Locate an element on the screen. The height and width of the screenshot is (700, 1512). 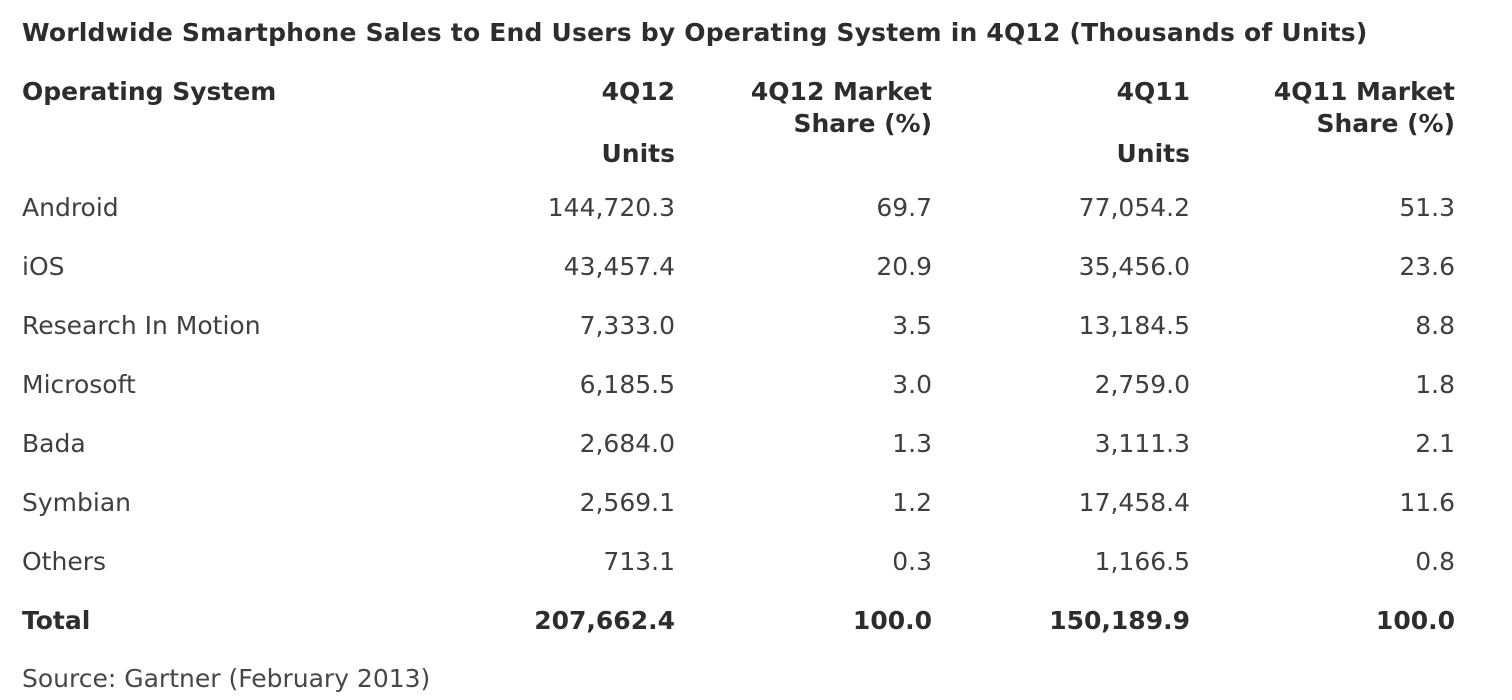
cell-4q11-share: 100.0 is located at coordinates (1415, 620).